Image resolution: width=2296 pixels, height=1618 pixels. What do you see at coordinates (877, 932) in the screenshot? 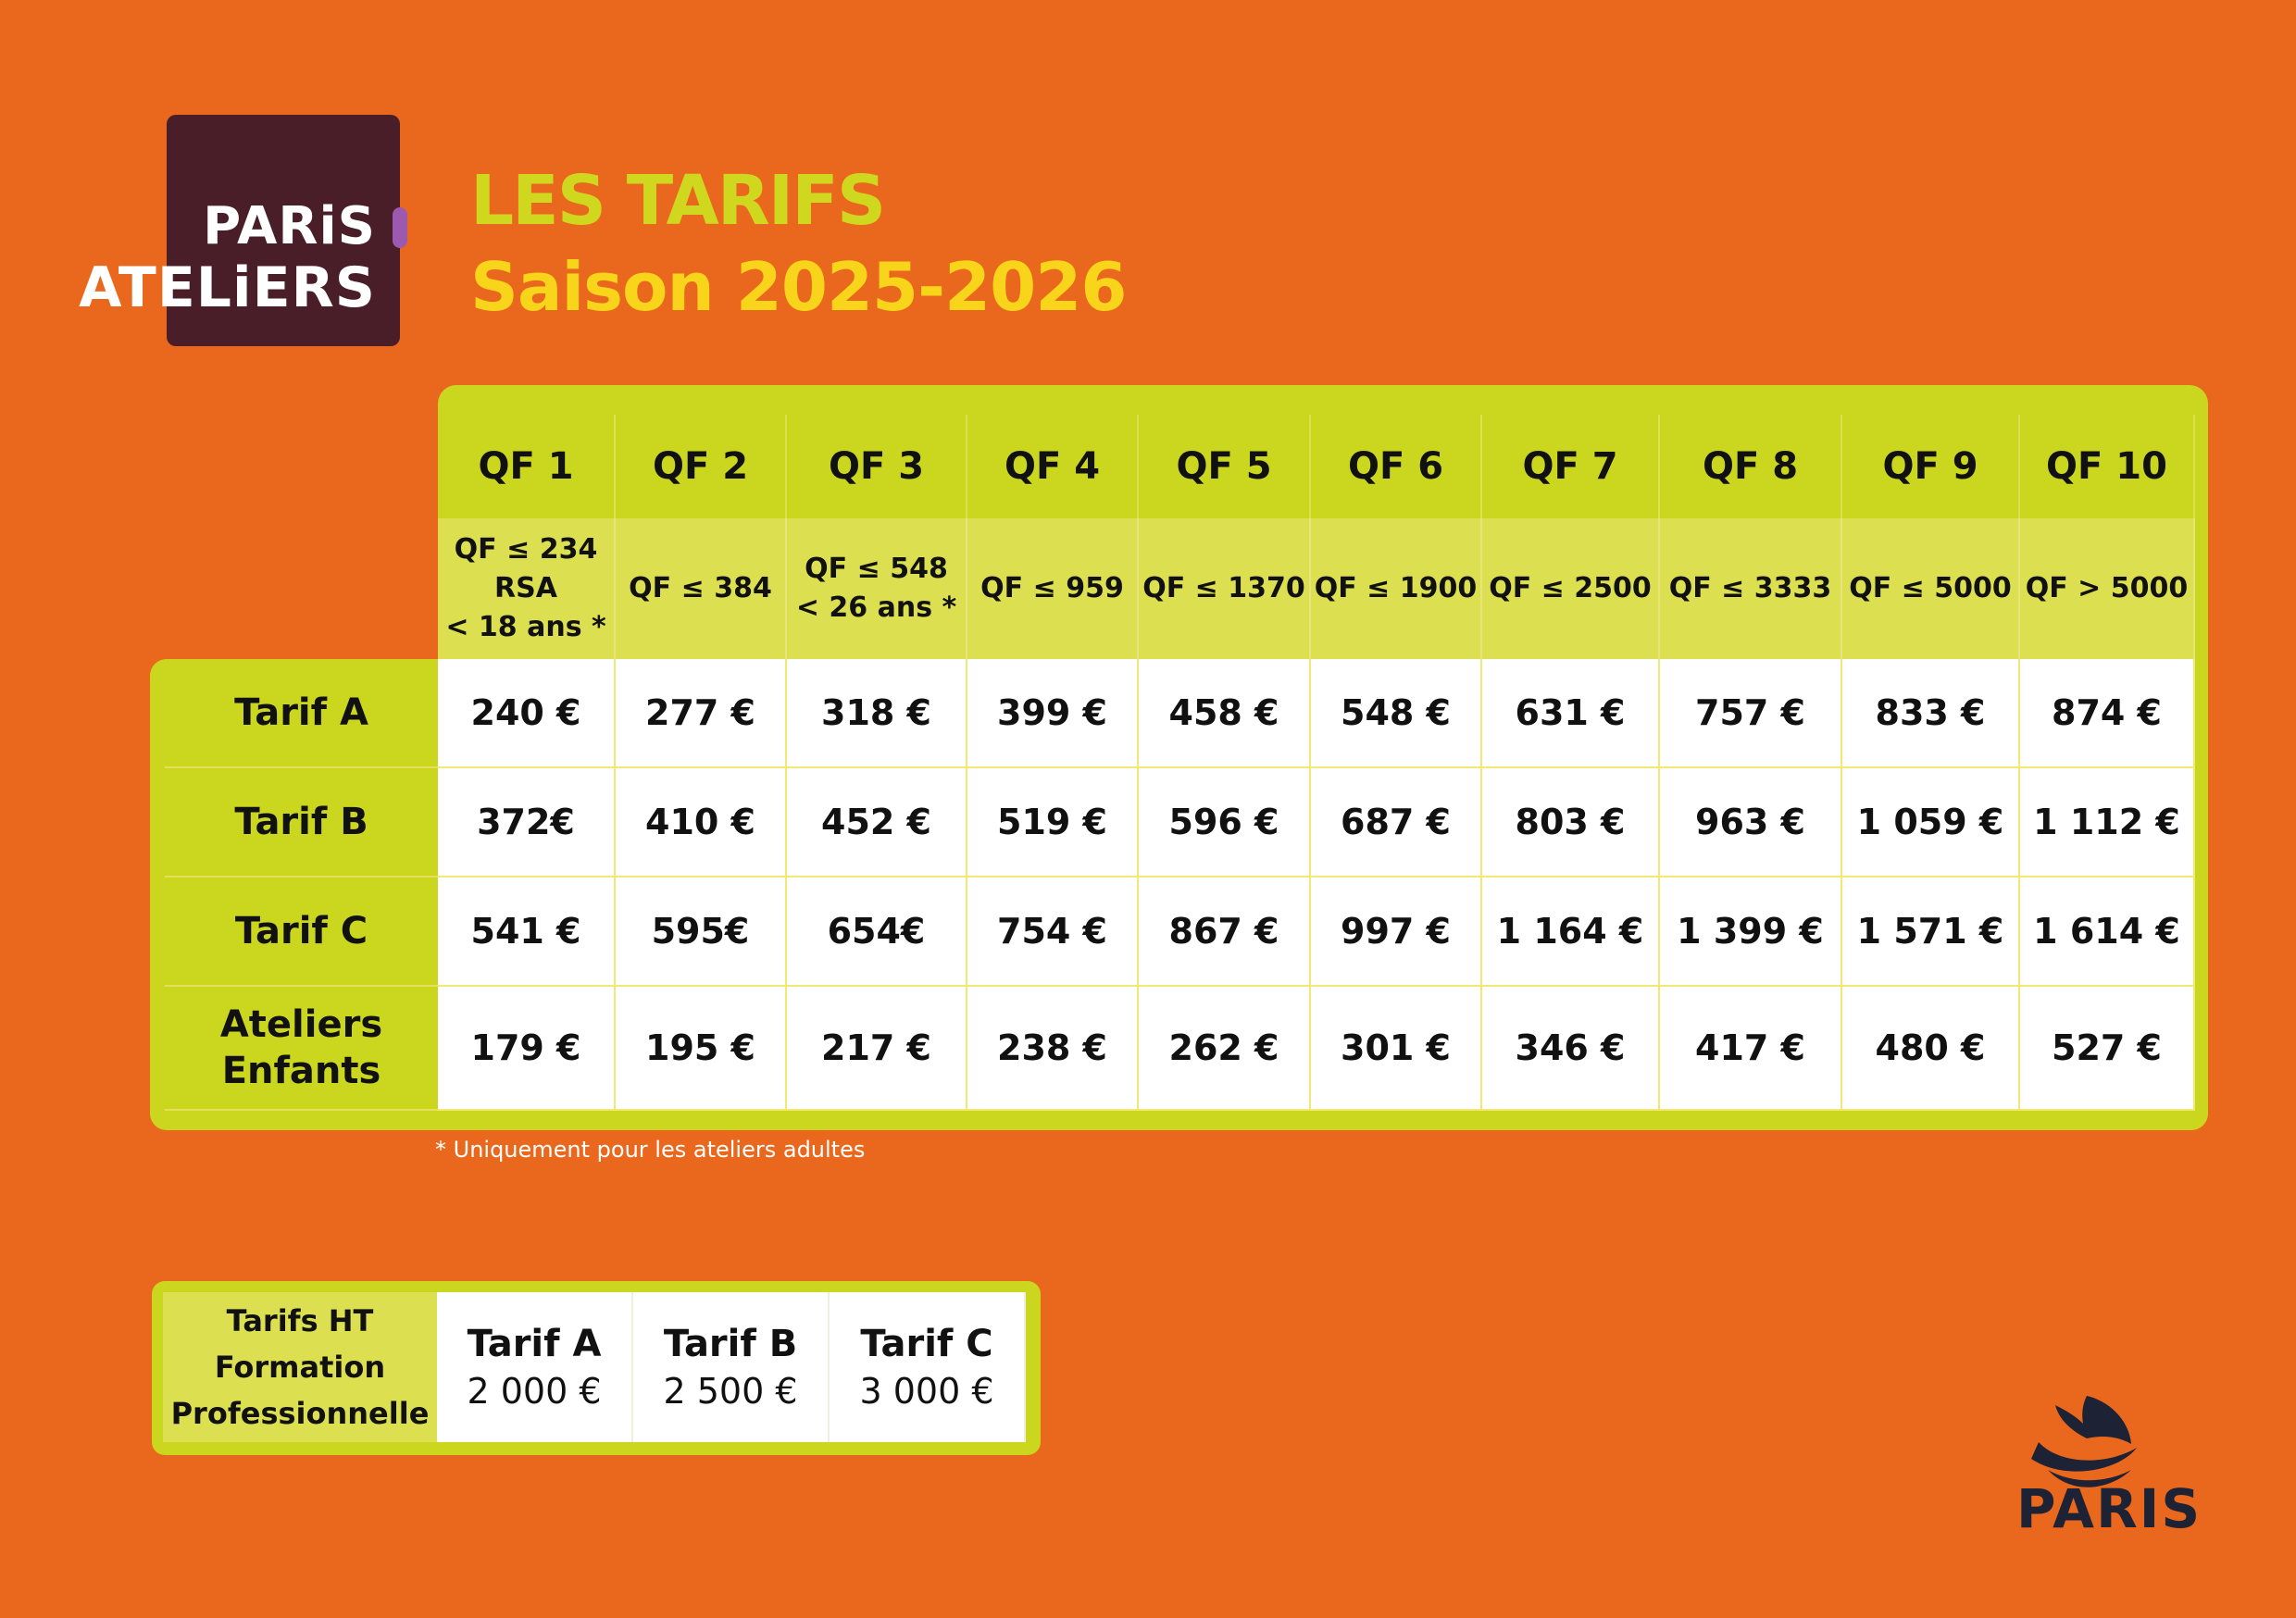
I see `tarif-cell: 654€` at bounding box center [877, 932].